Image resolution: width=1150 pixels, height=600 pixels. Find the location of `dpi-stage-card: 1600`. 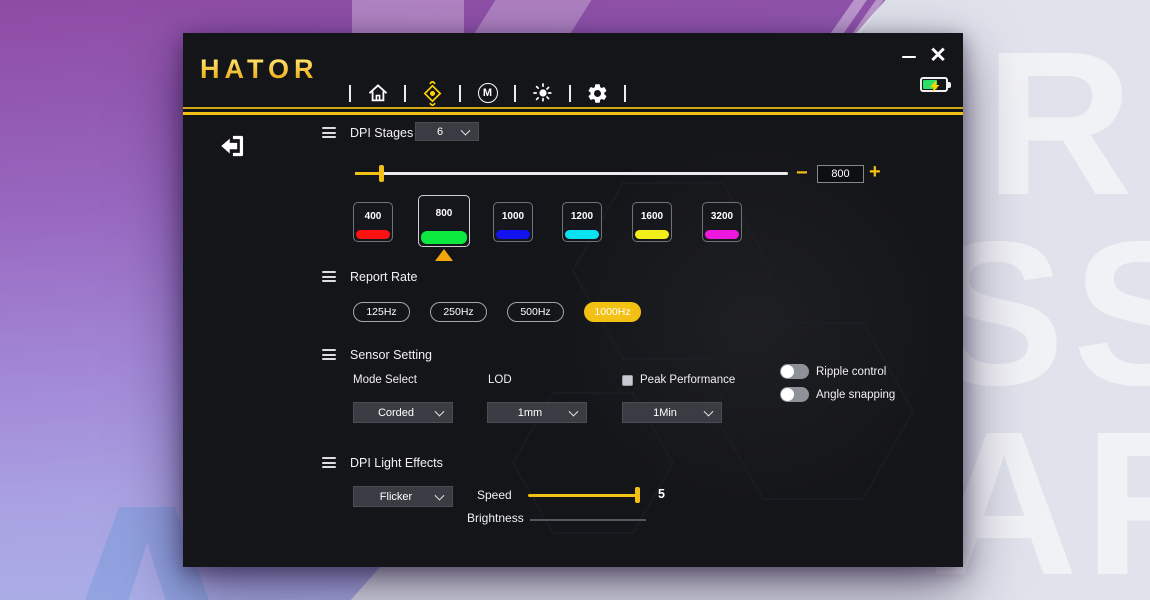

dpi-stage-card: 1600 is located at coordinates (652, 222).